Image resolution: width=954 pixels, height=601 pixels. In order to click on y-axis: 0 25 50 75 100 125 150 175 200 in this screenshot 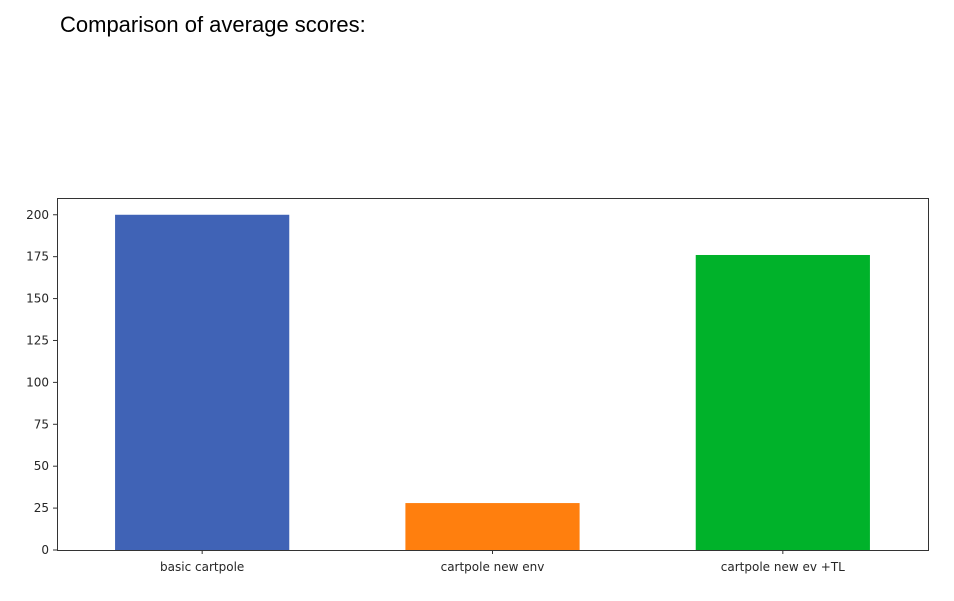, I will do `click(41, 382)`.